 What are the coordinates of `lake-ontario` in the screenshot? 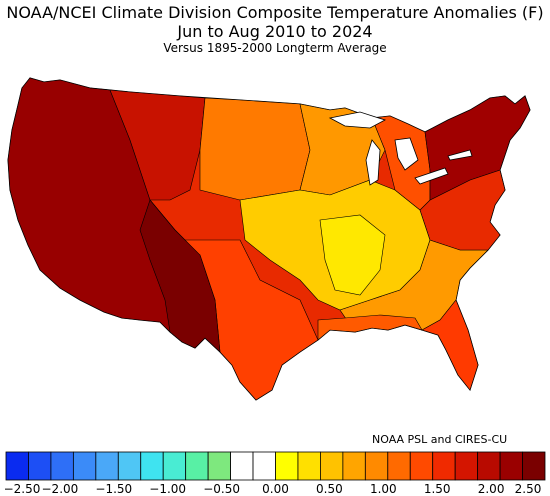 It's located at (460, 155).